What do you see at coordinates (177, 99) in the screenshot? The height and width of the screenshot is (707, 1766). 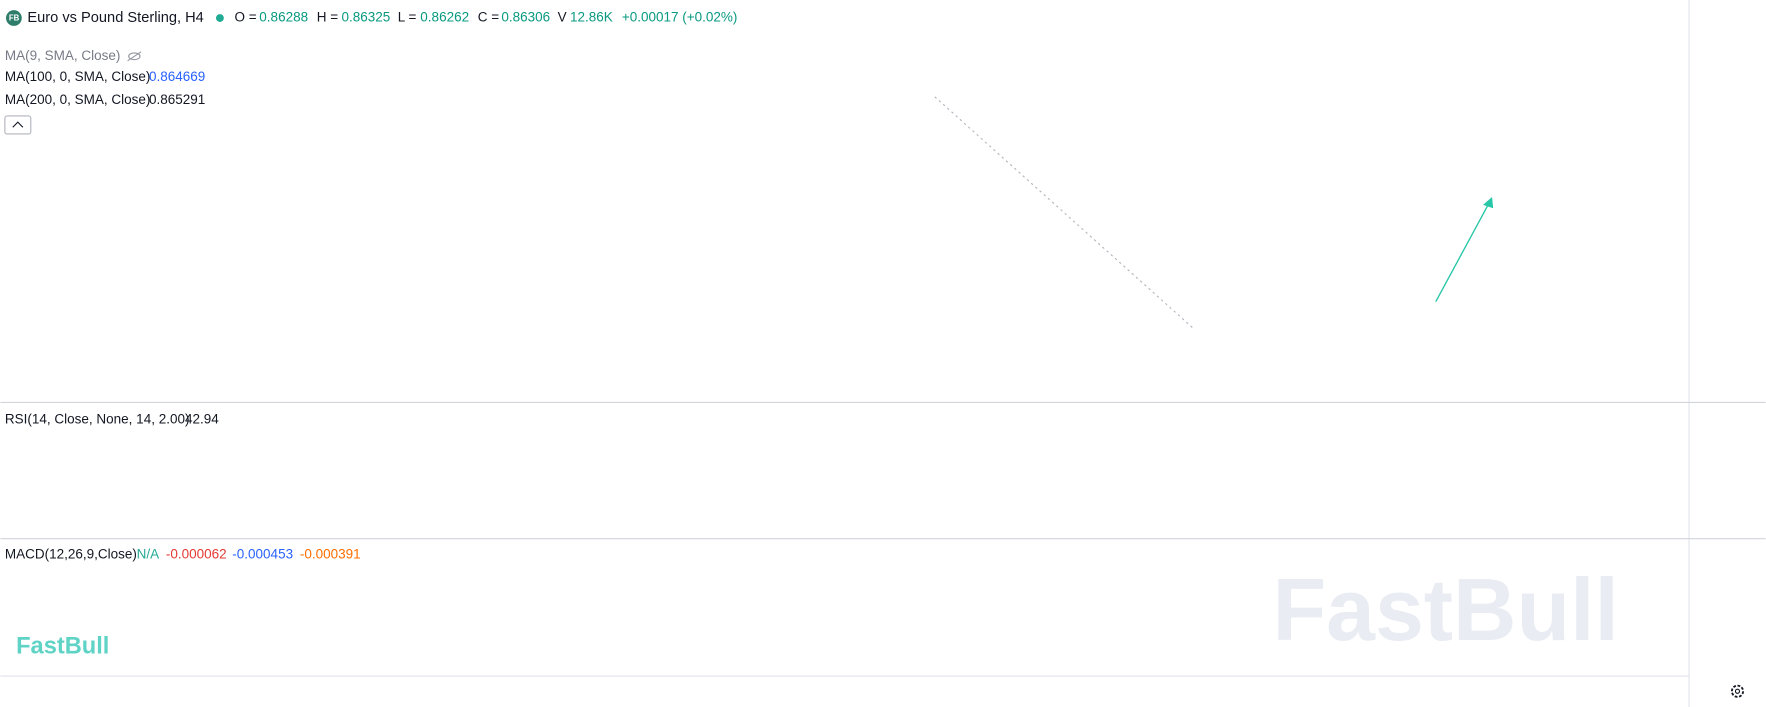 I see `legend-value: 0.865291` at bounding box center [177, 99].